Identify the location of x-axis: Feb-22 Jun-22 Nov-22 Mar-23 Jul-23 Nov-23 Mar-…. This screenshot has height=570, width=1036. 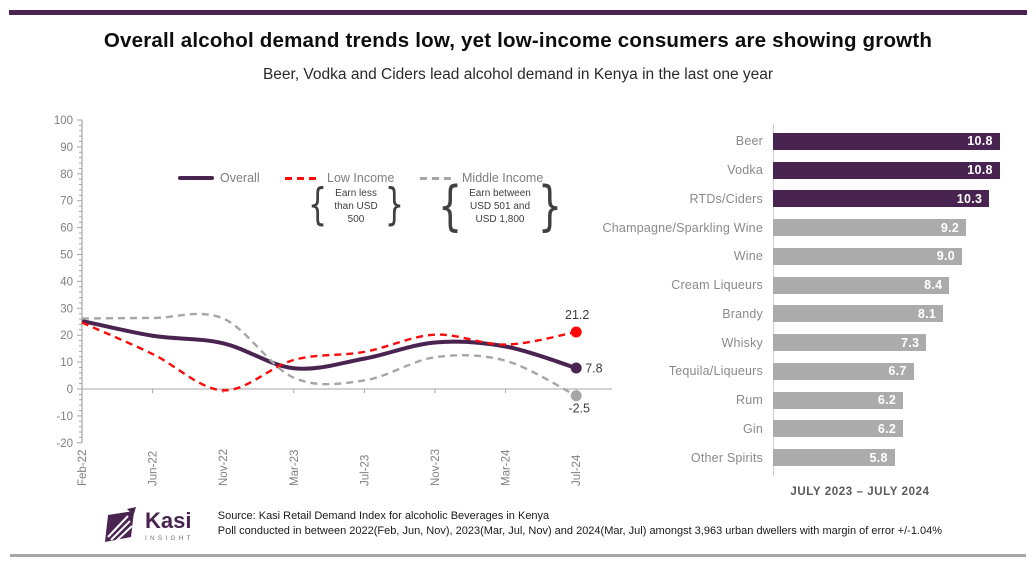
(344, 437).